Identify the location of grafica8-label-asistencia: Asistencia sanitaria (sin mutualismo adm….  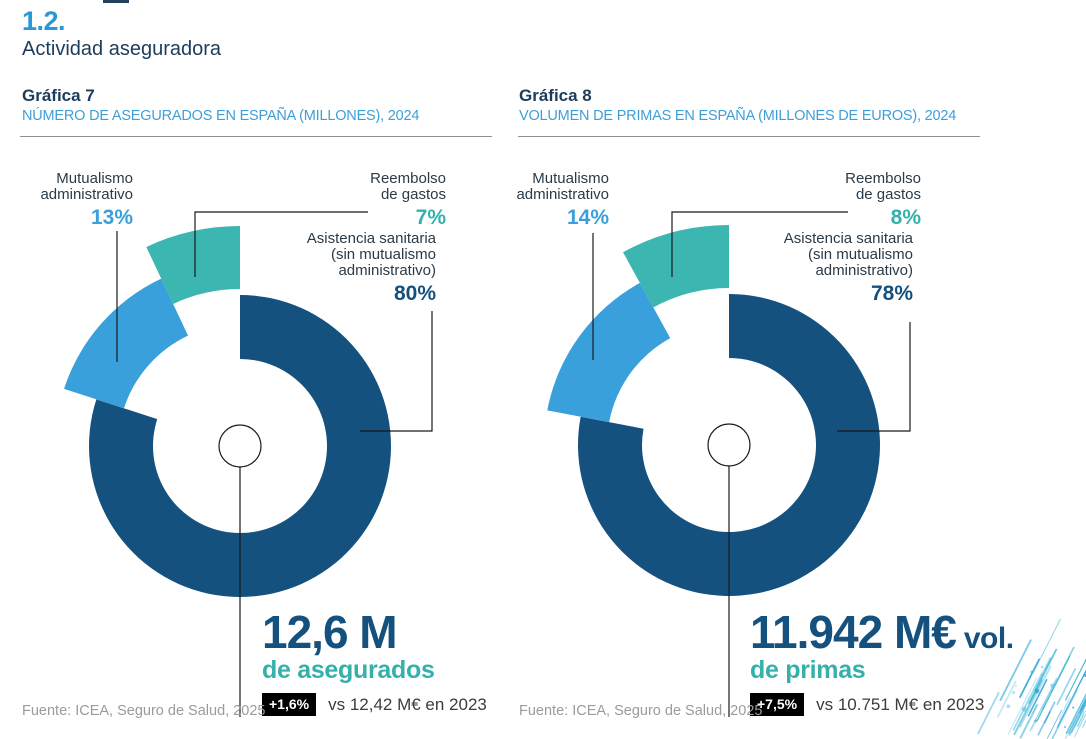
(848, 268).